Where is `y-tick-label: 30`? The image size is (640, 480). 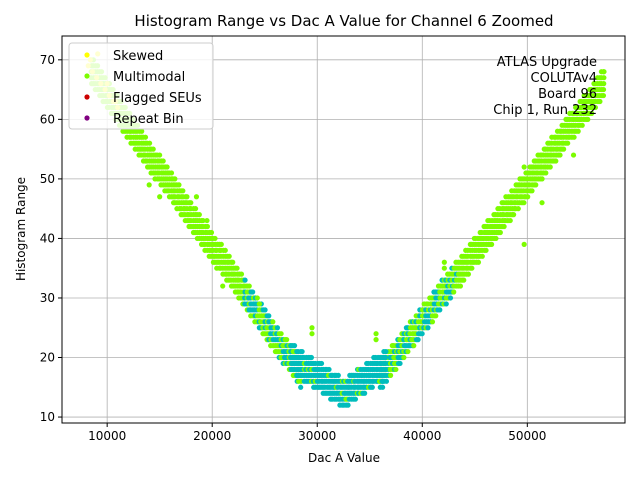
y-tick-label: 30 is located at coordinates (47, 298).